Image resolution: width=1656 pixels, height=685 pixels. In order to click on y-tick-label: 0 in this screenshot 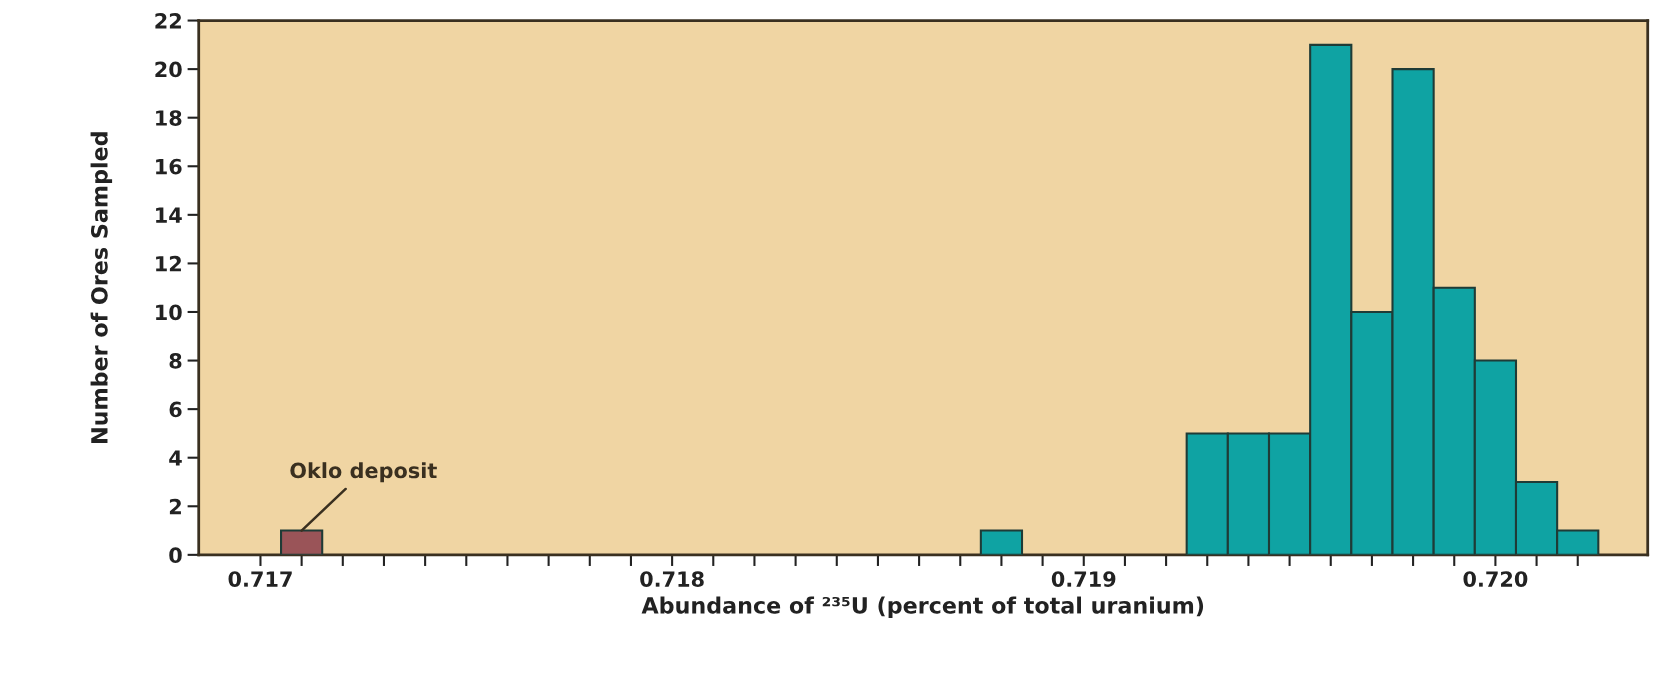, I will do `click(175, 555)`.